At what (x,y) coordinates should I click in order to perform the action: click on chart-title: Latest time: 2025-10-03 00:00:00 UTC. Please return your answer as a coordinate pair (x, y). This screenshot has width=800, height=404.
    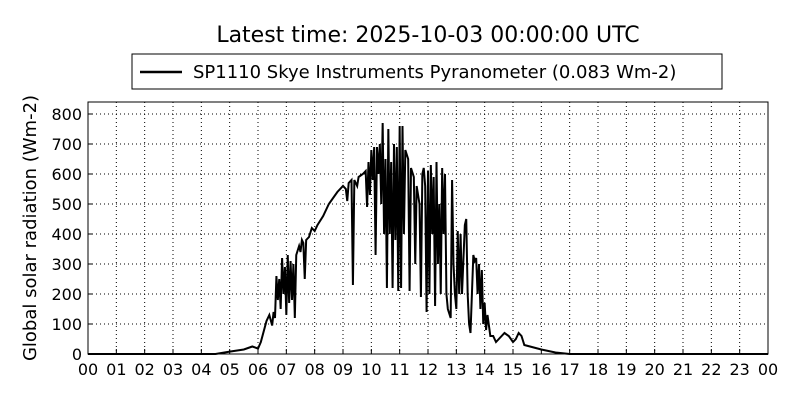
    Looking at the image, I should click on (427, 35).